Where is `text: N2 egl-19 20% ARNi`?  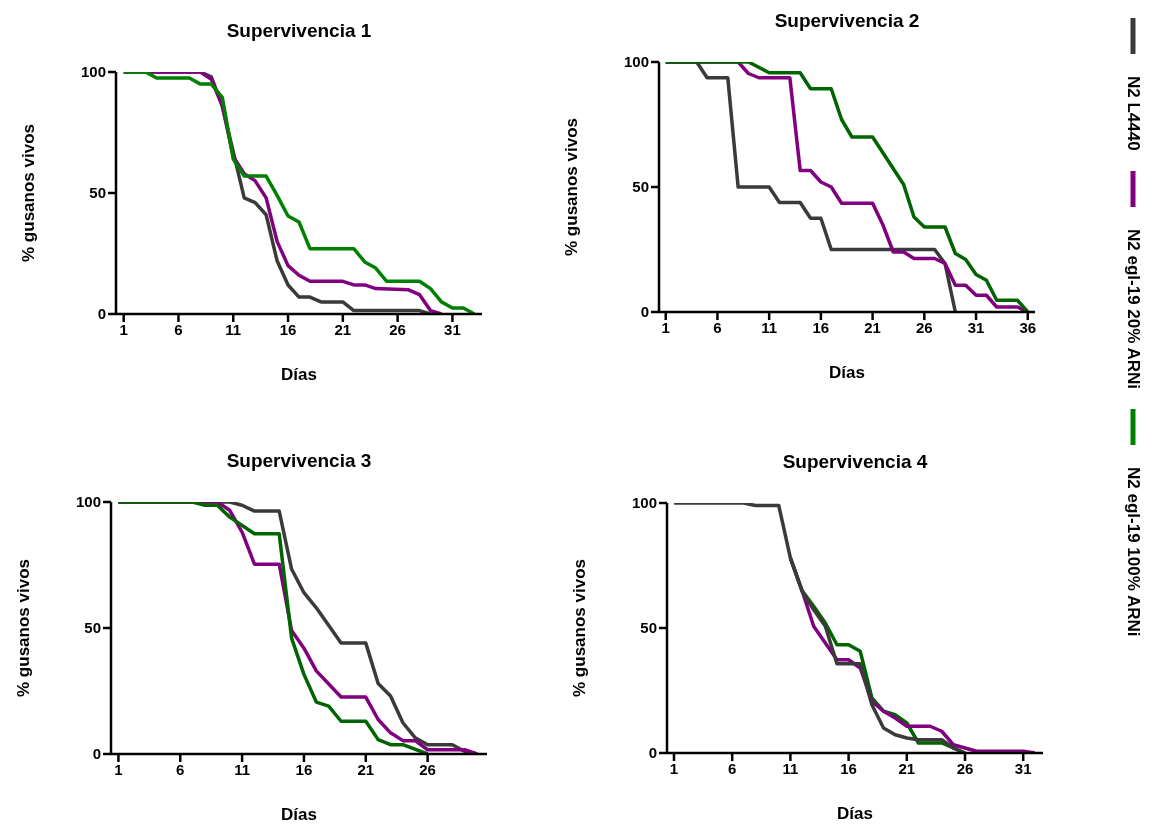
text: N2 egl-19 20% ARNi is located at coordinates (1133, 308).